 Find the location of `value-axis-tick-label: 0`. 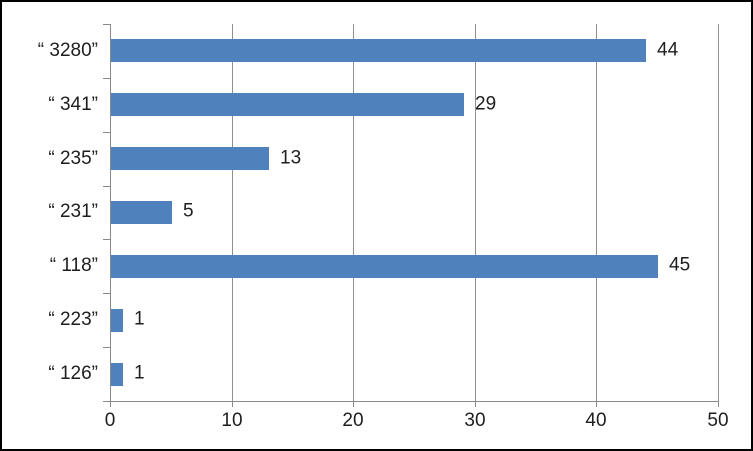

value-axis-tick-label: 0 is located at coordinates (110, 420).